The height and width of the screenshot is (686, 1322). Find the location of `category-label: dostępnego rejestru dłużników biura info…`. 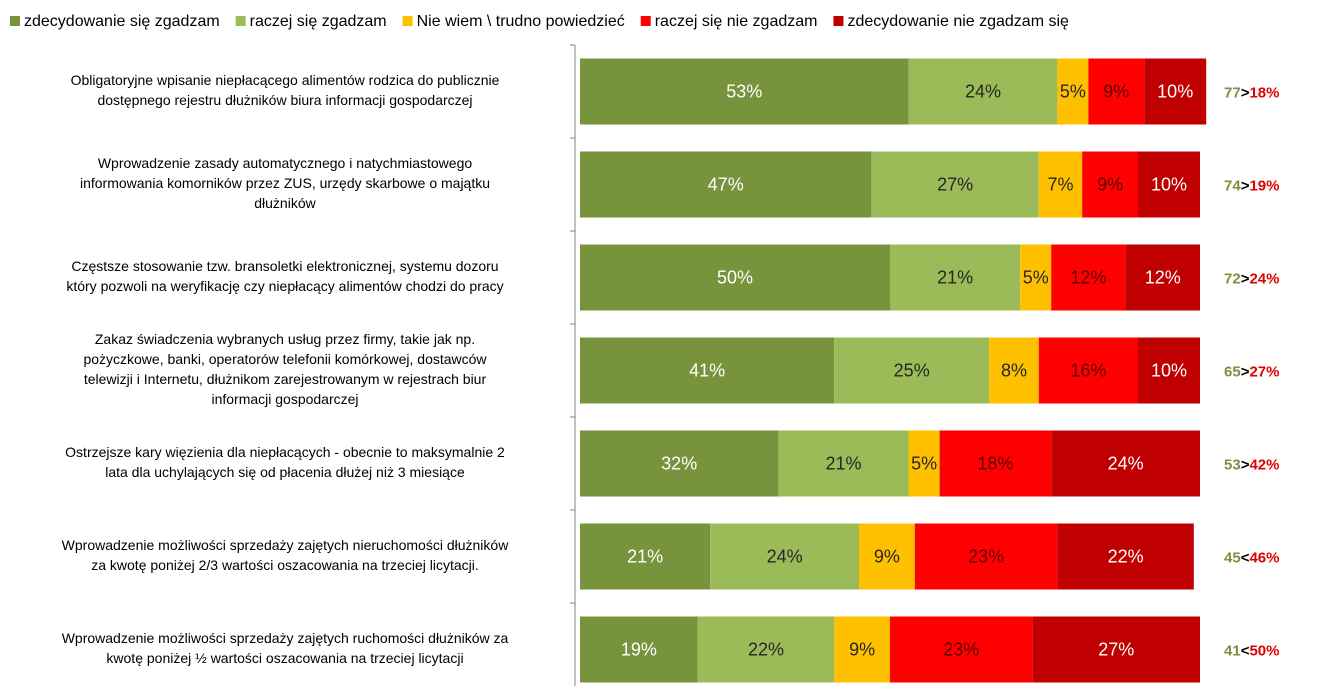

category-label: dostępnego rejestru dłużników biura info… is located at coordinates (284, 100).